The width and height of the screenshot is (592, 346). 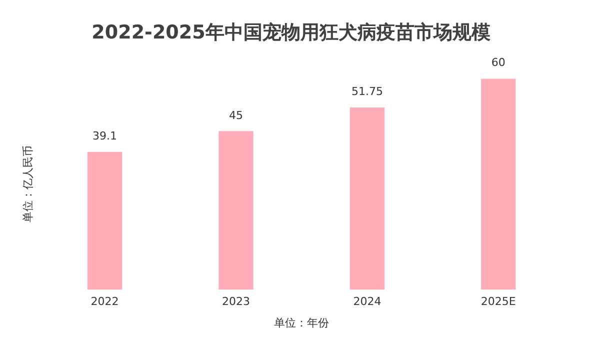 I want to click on data-label: 60, so click(x=498, y=63).